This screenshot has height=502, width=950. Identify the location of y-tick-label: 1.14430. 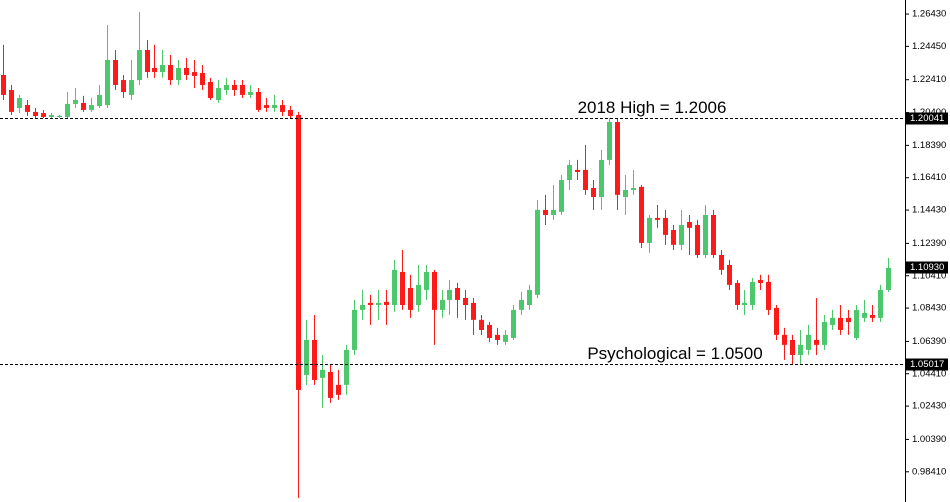
(929, 210).